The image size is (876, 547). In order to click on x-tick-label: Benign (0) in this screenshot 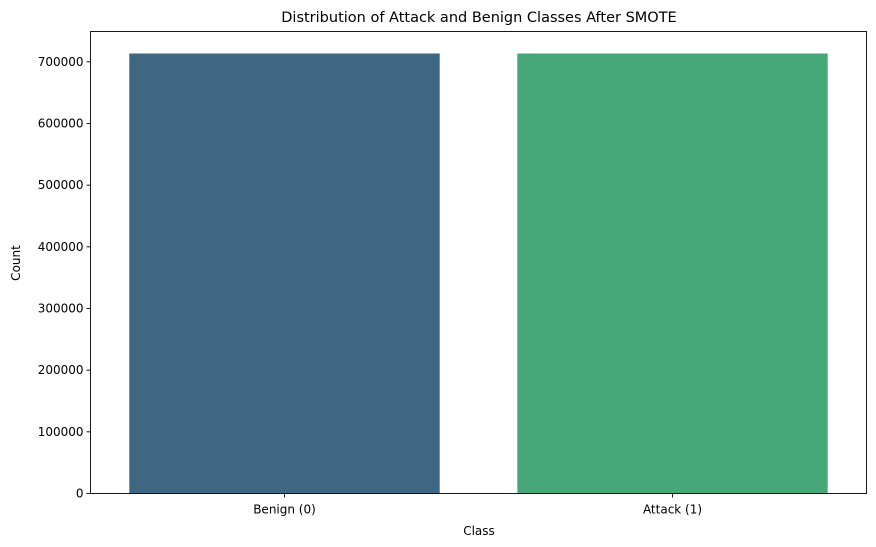, I will do `click(284, 510)`.